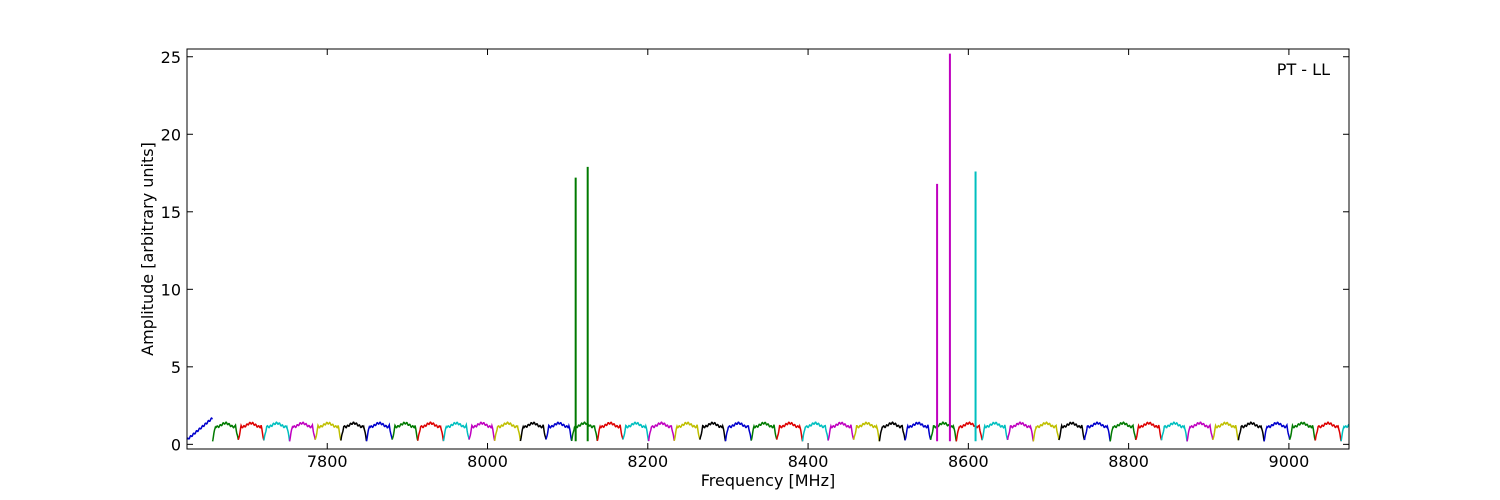  What do you see at coordinates (171, 134) in the screenshot?
I see `y-tick-label: 20` at bounding box center [171, 134].